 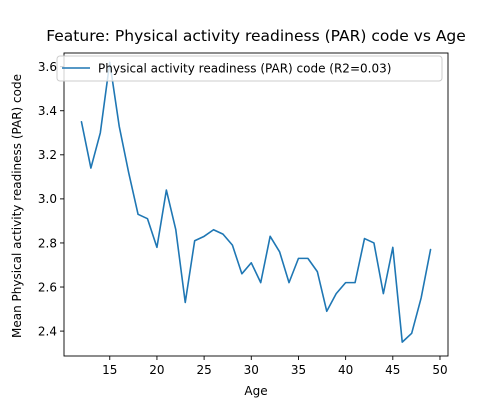 What do you see at coordinates (47, 155) in the screenshot?
I see `y-tick-label: 3.2` at bounding box center [47, 155].